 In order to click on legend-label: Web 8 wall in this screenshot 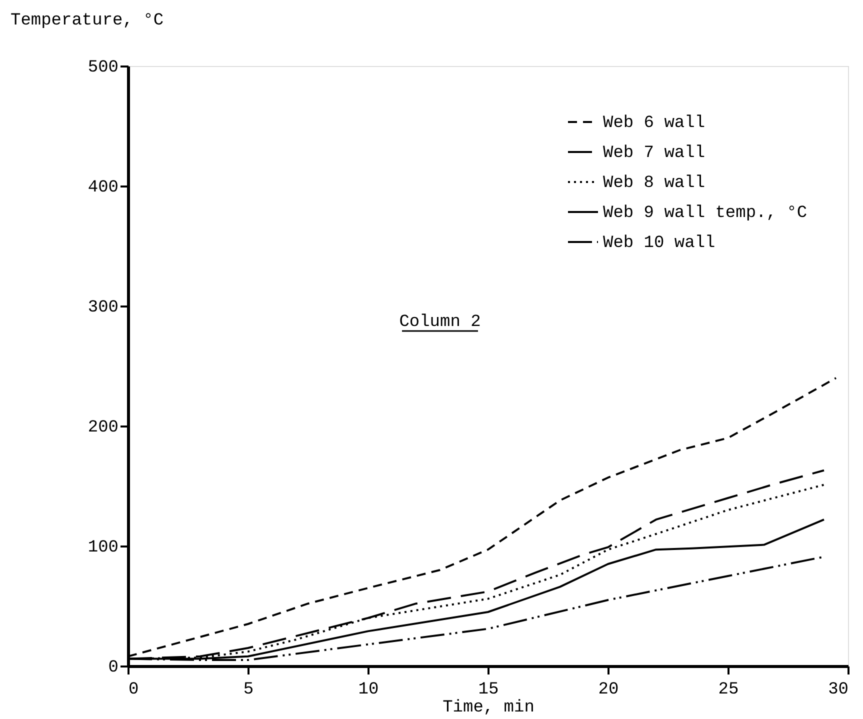, I will do `click(654, 183)`.